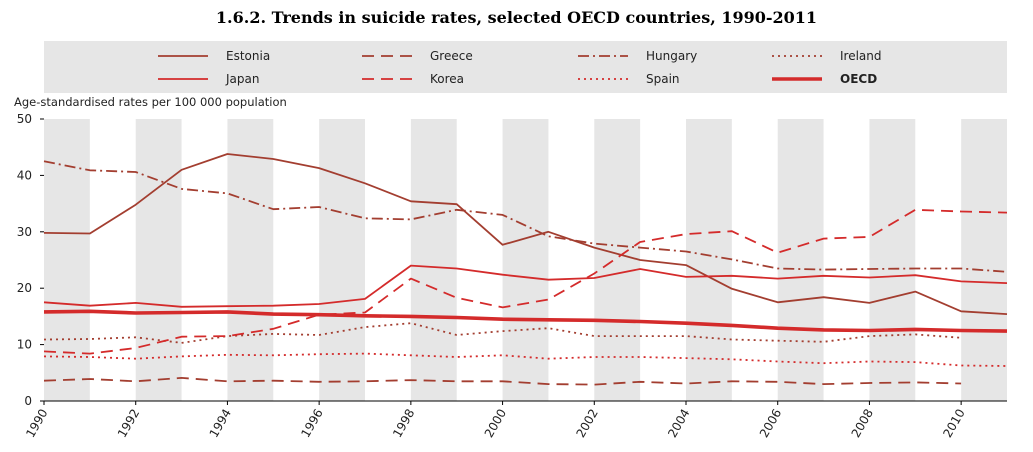 This screenshot has height=452, width=1033. Describe the element at coordinates (861, 56) in the screenshot. I see `legend-label-ireland: Ireland` at that location.